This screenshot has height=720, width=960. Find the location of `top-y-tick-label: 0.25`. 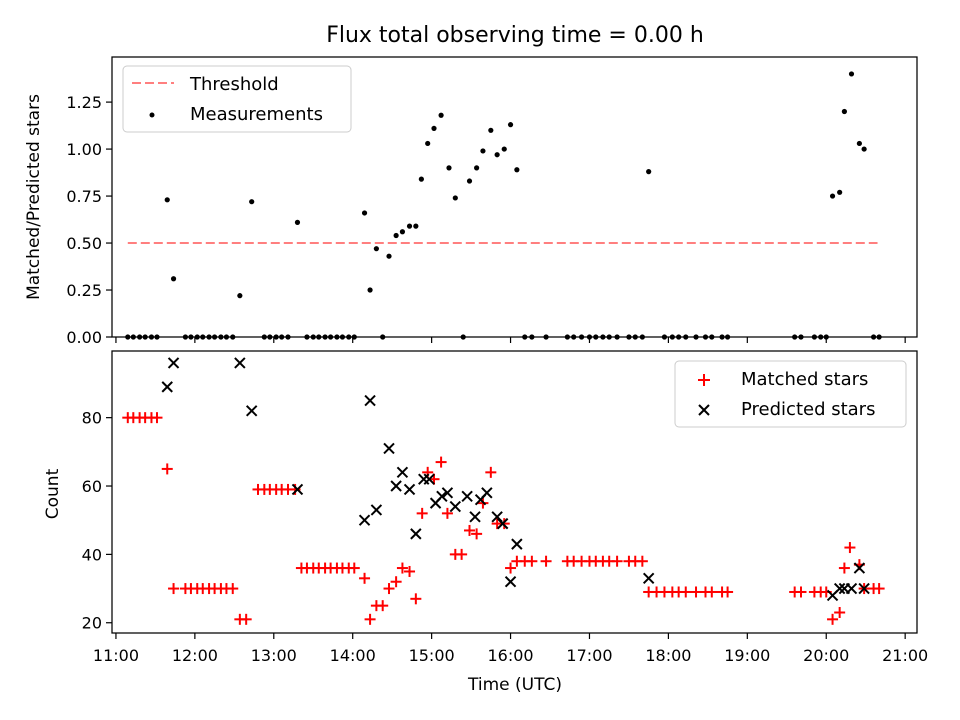

top-y-tick-label: 0.25 is located at coordinates (84, 290).